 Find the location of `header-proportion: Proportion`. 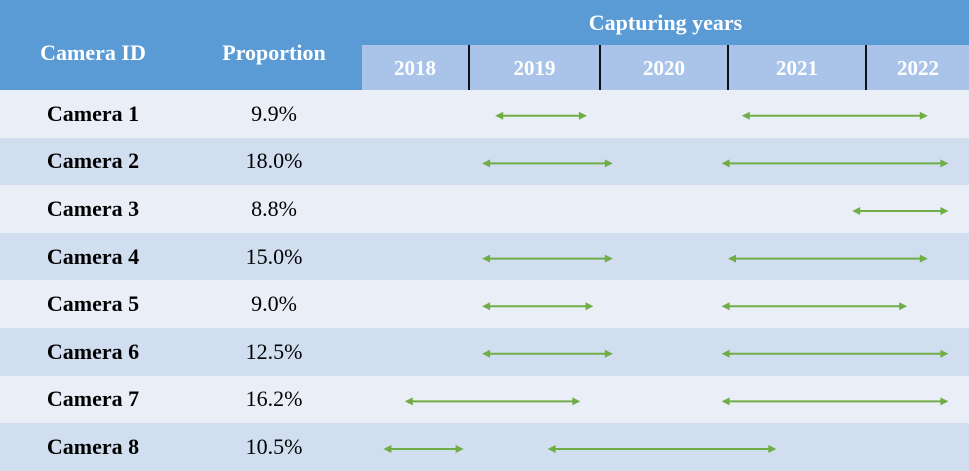

header-proportion: Proportion is located at coordinates (274, 52).